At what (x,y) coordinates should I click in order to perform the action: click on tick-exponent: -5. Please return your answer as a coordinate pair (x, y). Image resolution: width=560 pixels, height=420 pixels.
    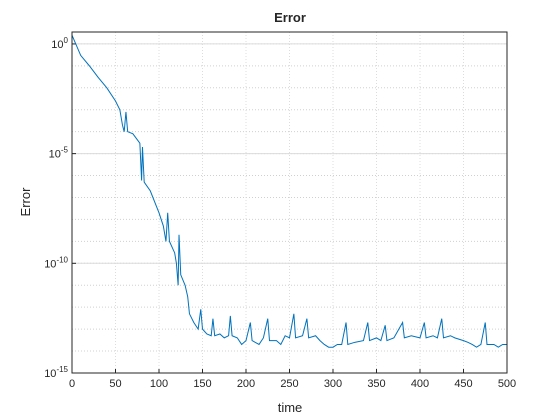
    Looking at the image, I should click on (65, 150).